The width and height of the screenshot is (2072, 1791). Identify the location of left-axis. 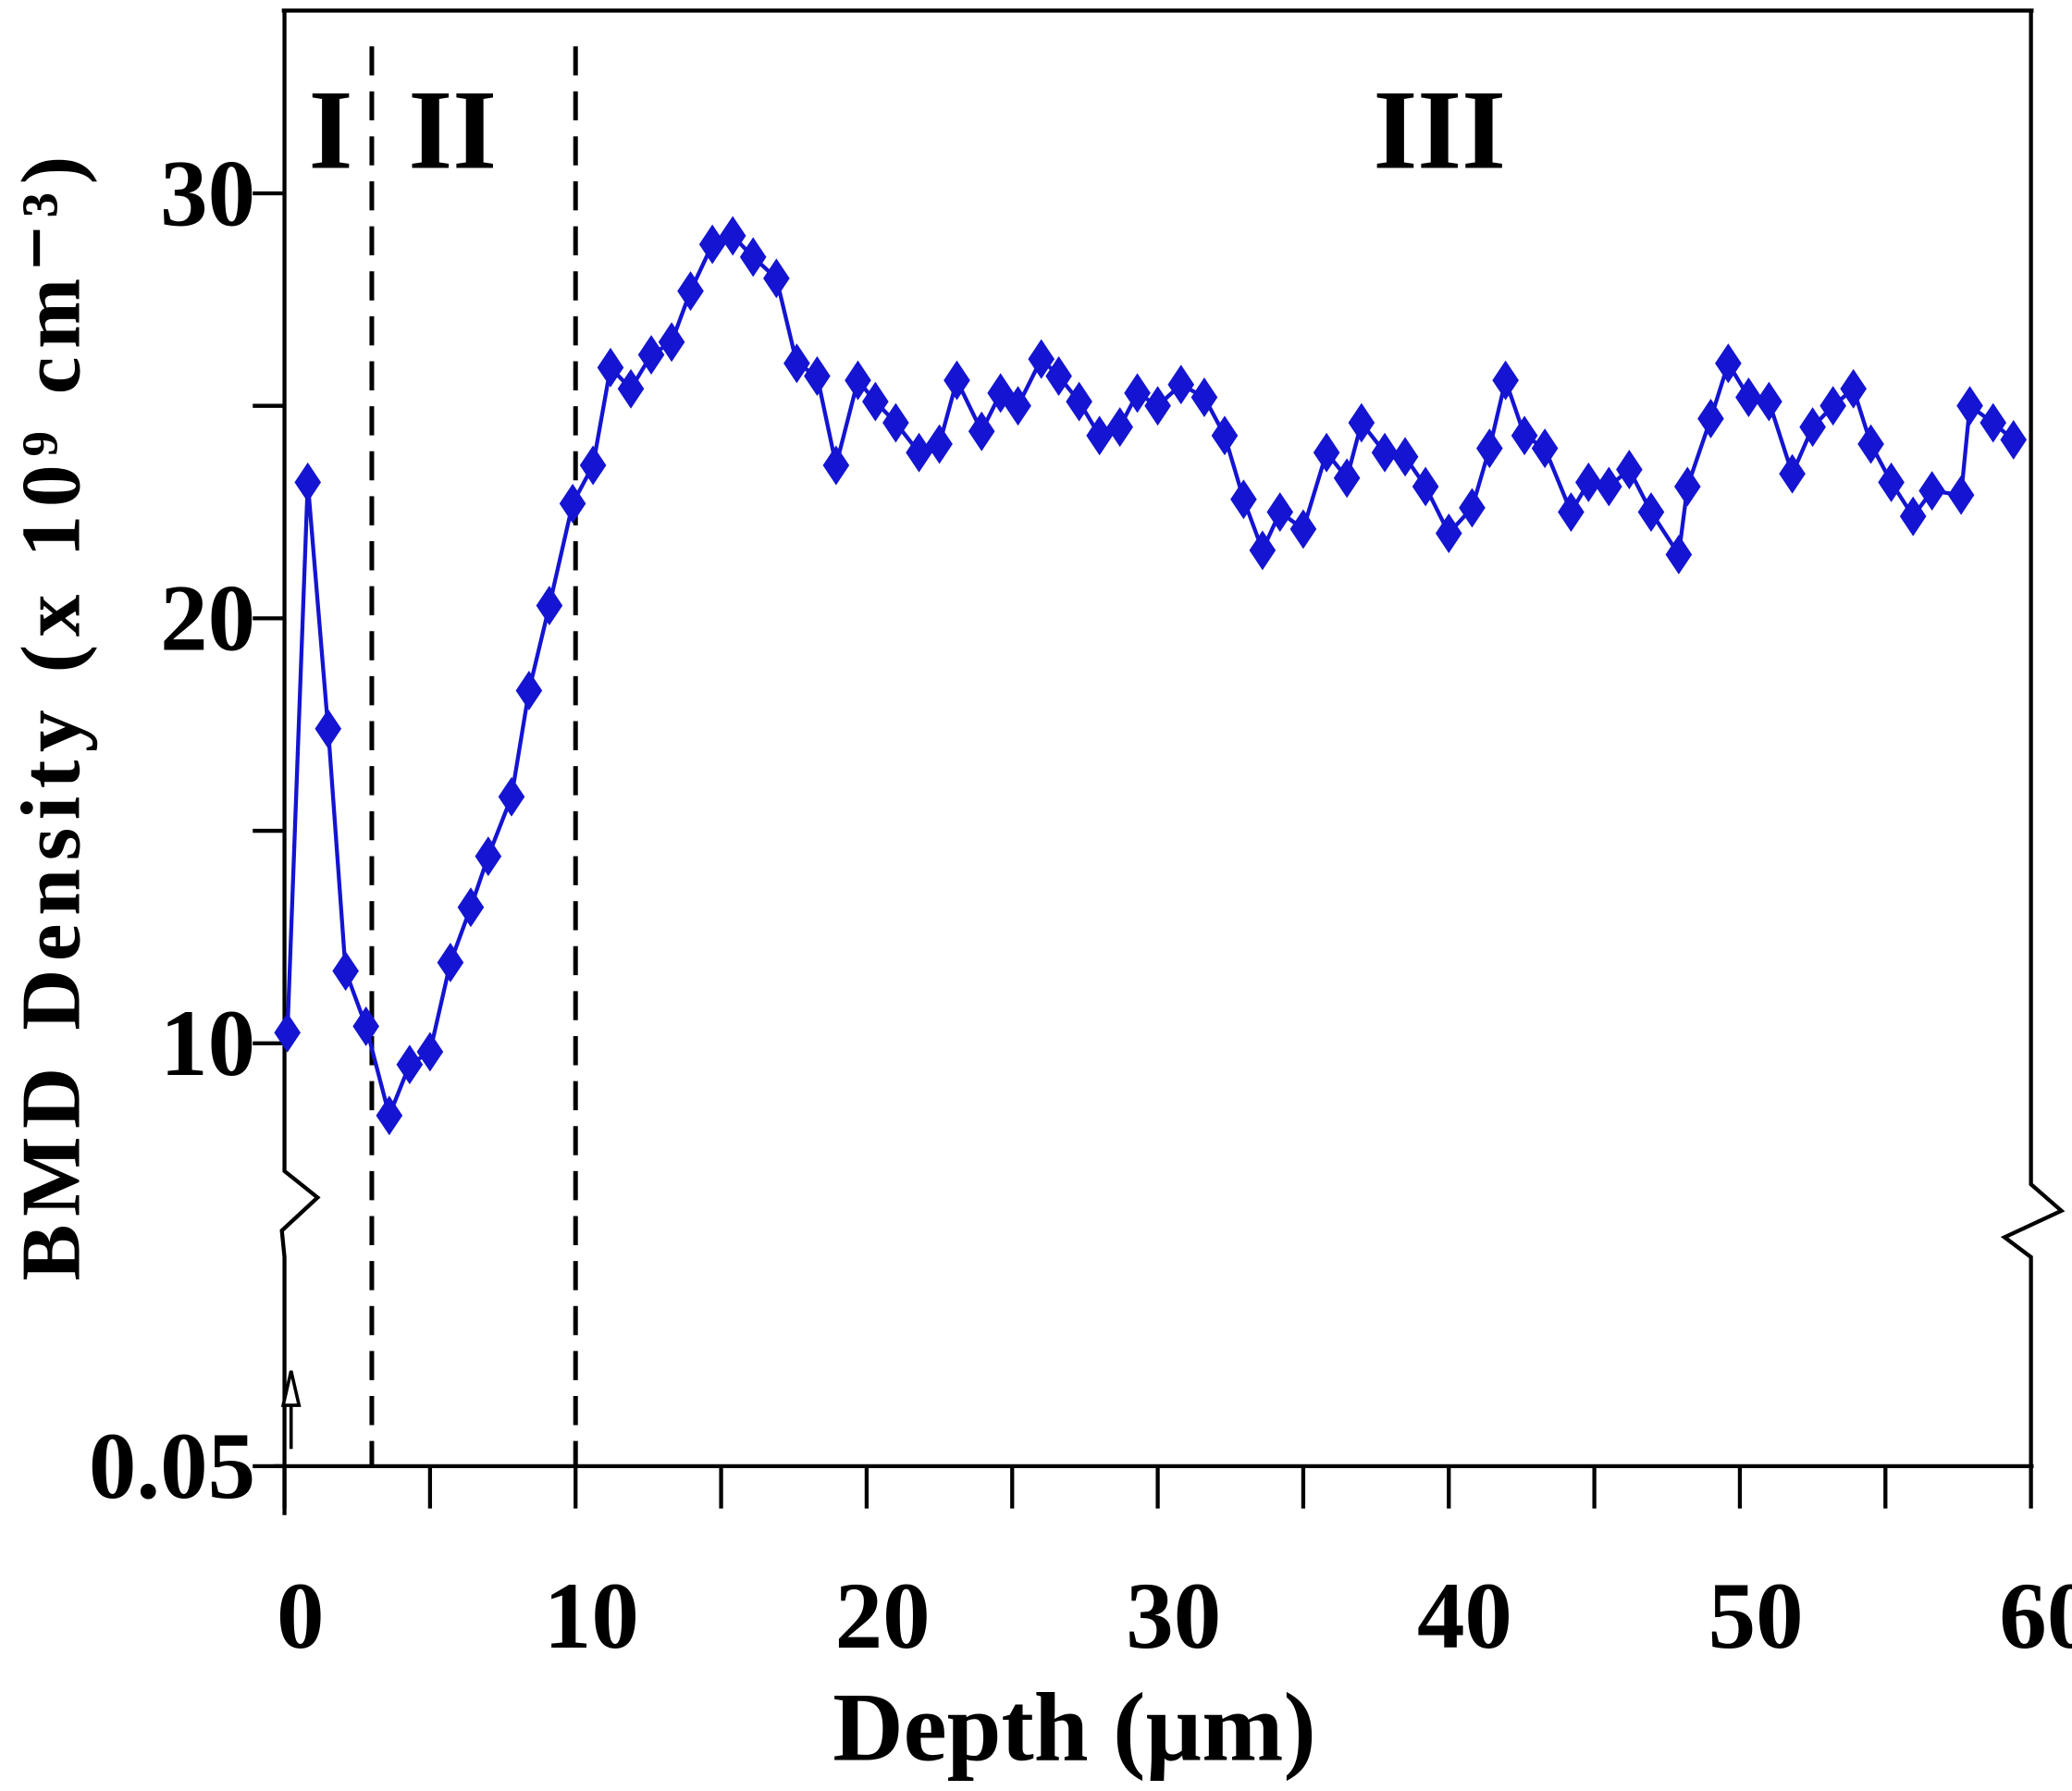
(300, 738).